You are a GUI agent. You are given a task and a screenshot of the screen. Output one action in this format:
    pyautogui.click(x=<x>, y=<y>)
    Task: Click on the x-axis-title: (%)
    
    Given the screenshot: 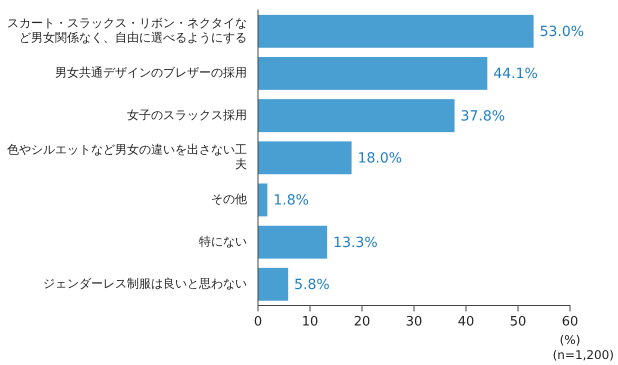 What is the action you would take?
    pyautogui.click(x=570, y=340)
    